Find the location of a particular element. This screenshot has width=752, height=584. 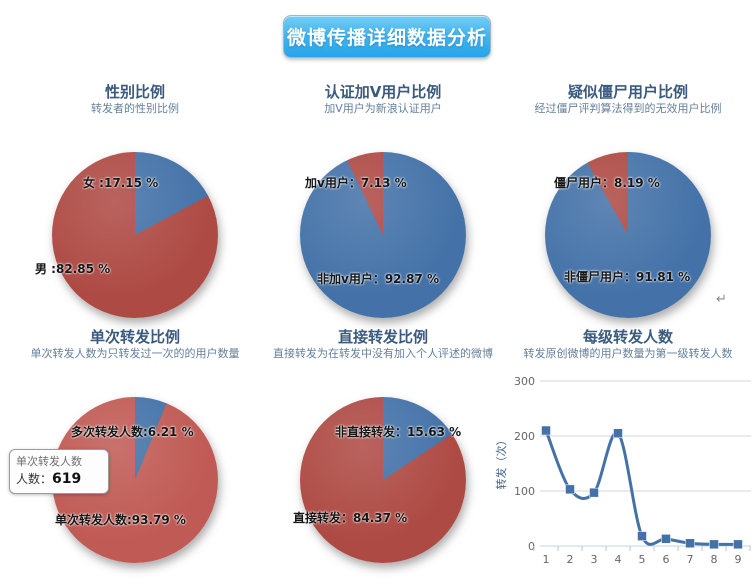

panel-subtitle: 转发者的性别比例 is located at coordinates (135, 108).